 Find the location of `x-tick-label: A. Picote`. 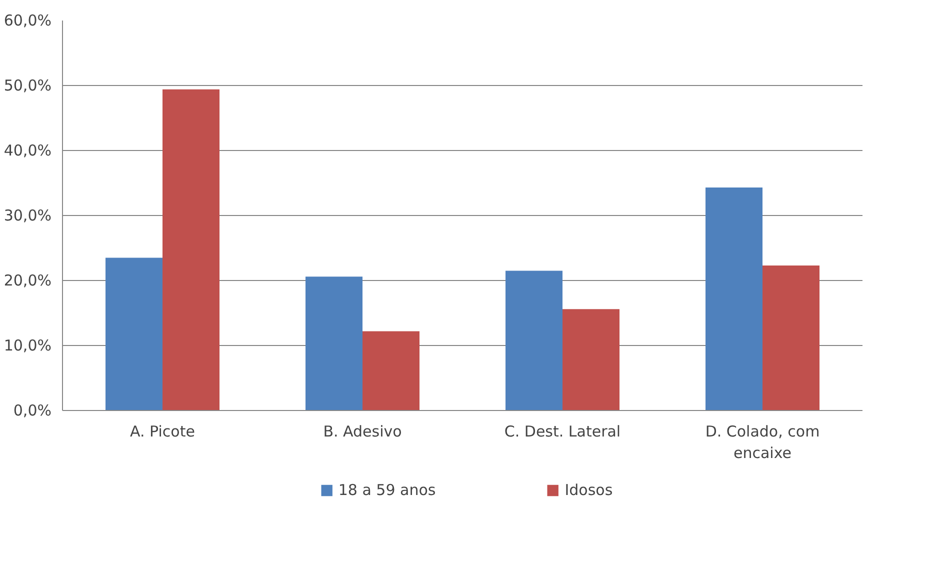

x-tick-label: A. Picote is located at coordinates (162, 431).